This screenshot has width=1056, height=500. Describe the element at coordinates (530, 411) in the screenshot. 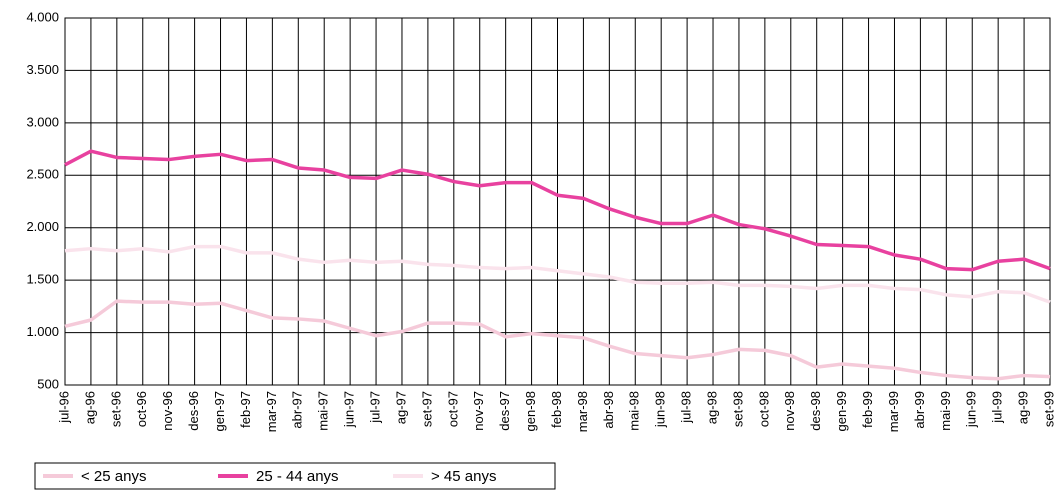

I see `x-tick-label: gen-98` at that location.